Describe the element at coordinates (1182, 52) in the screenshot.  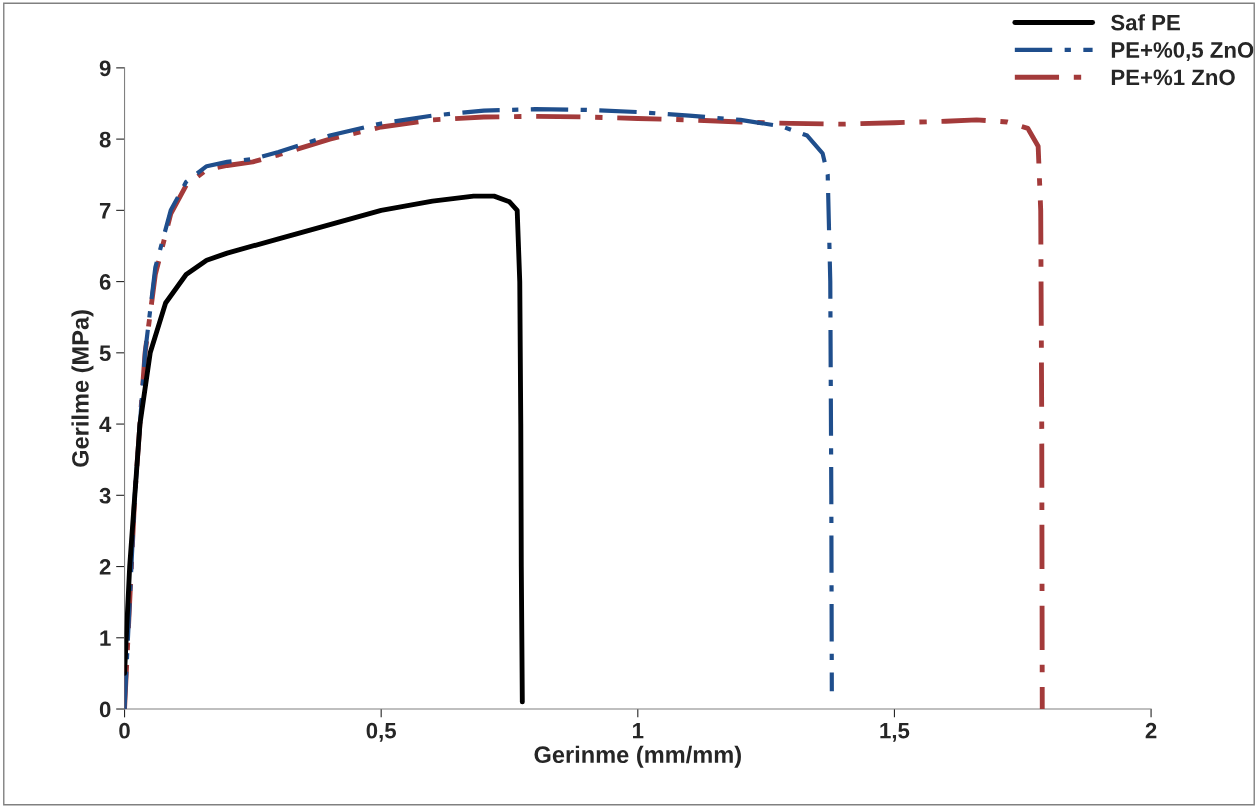
I see `legend-label: PE+%0,5 ZnO` at that location.